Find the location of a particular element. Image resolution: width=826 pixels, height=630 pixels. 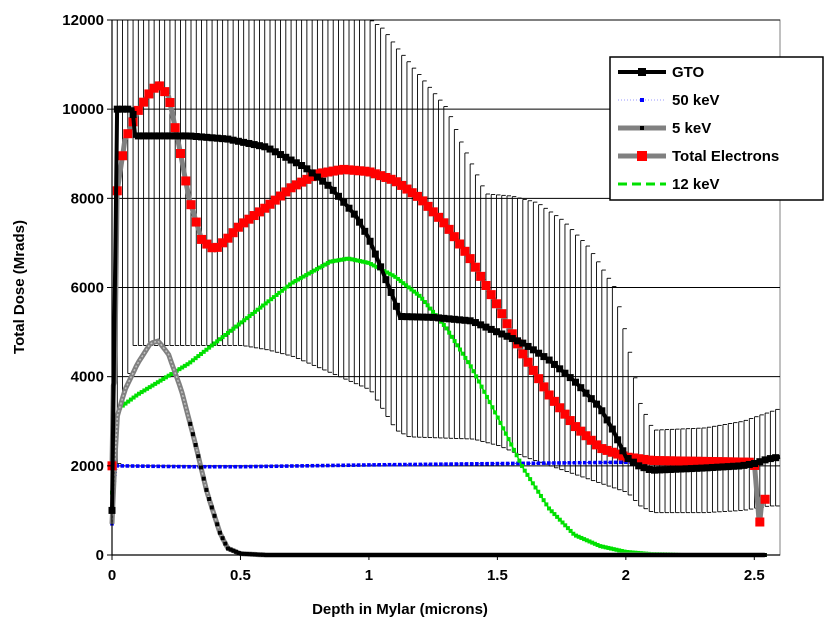

legend-label: 12 keV is located at coordinates (696, 184).